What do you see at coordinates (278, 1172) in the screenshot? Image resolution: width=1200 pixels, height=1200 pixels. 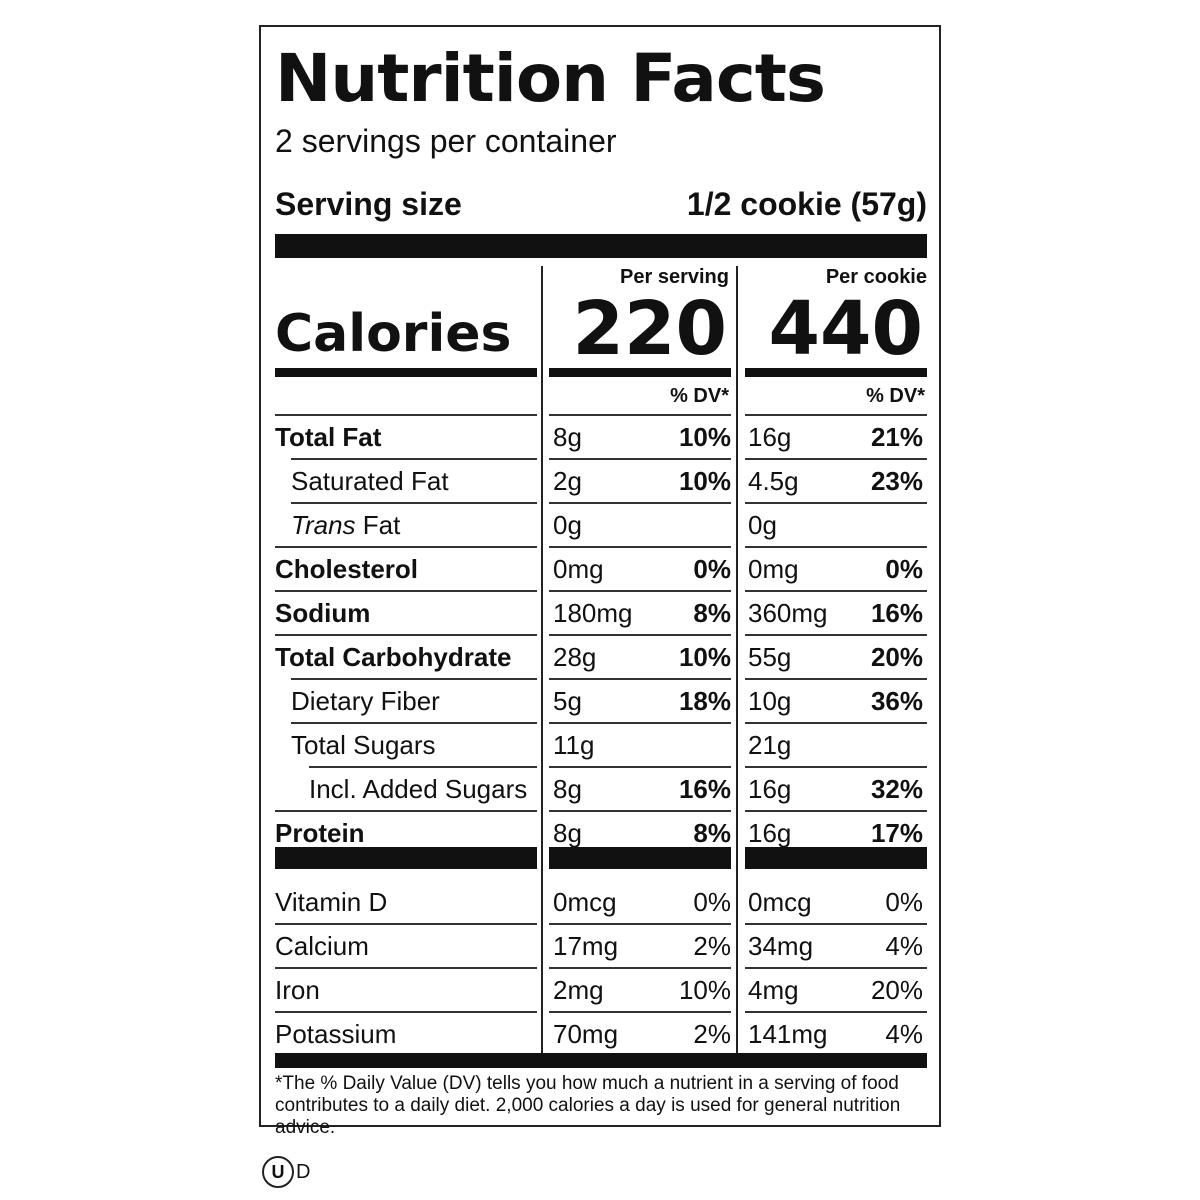 I see `kosher-symbol-icon: U` at bounding box center [278, 1172].